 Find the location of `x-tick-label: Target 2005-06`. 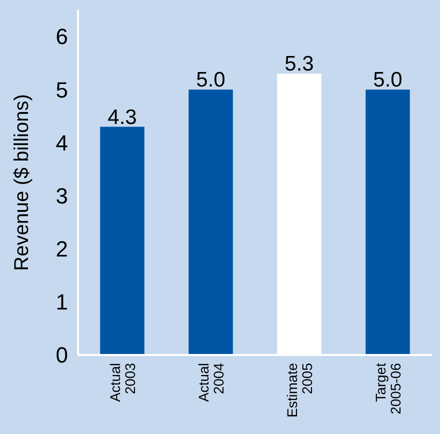

x-tick-label: Target 2005-06 is located at coordinates (388, 388).